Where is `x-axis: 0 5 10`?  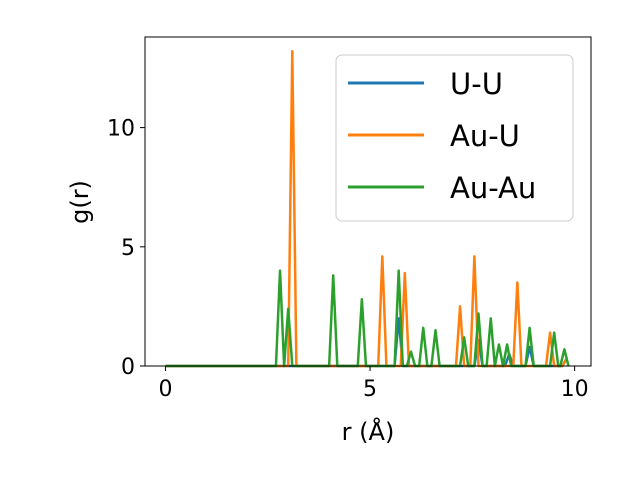
x-axis: 0 5 10 is located at coordinates (373, 384).